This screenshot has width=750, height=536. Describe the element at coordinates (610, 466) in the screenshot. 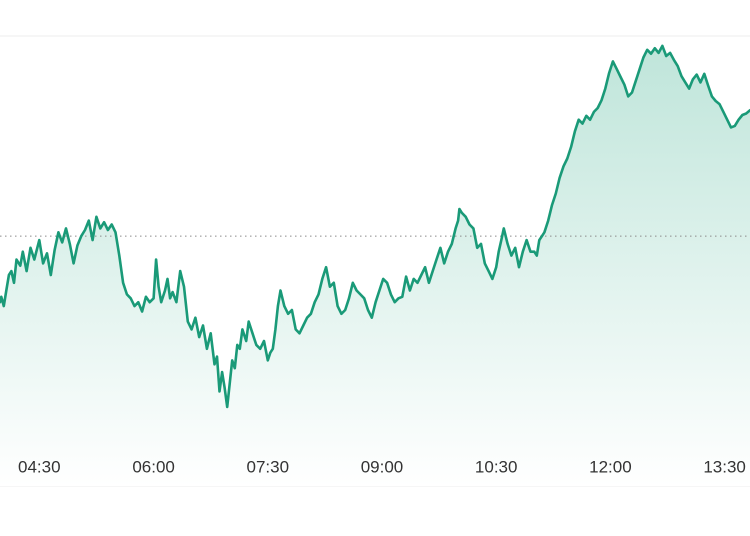

I see `x-tick-label: 12:00` at that location.